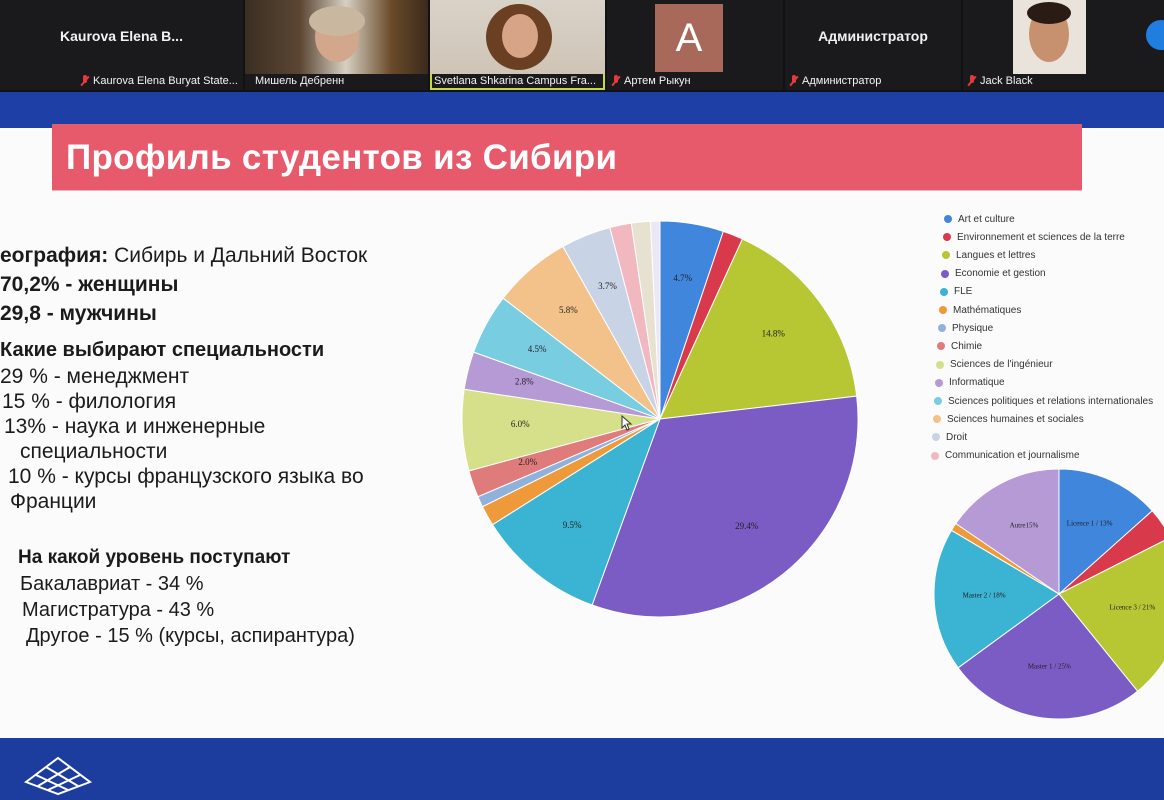  I want to click on legend-item: Economie et gestion, so click(993, 274).